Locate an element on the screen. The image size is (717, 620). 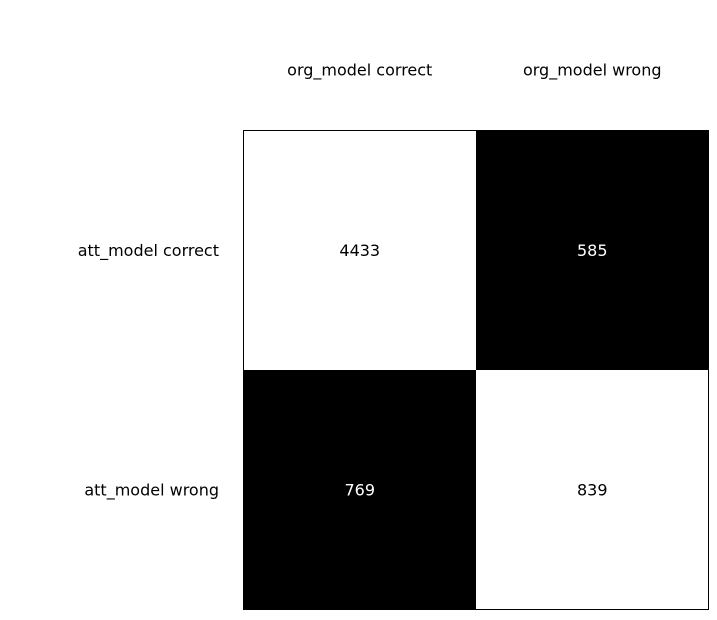
heatmap-cell-r0-c1 is located at coordinates (592, 250).